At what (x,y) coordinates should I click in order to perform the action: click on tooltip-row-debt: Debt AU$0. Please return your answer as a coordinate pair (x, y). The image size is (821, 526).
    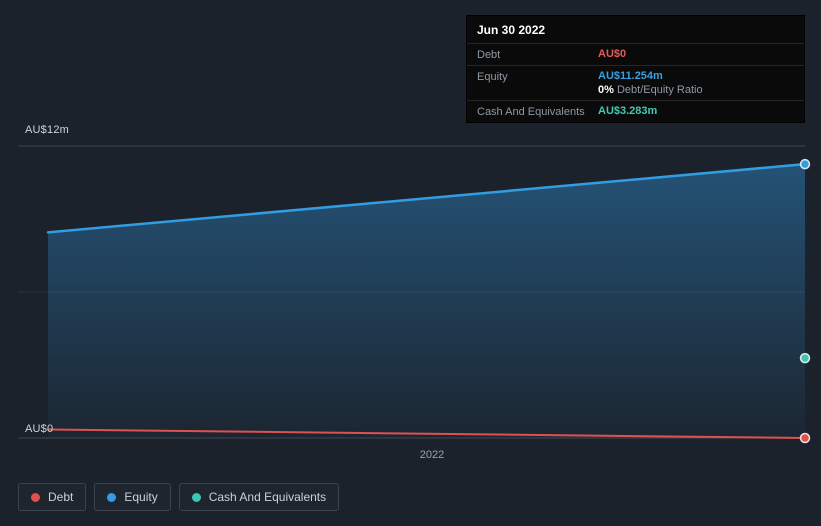
    Looking at the image, I should click on (635, 54).